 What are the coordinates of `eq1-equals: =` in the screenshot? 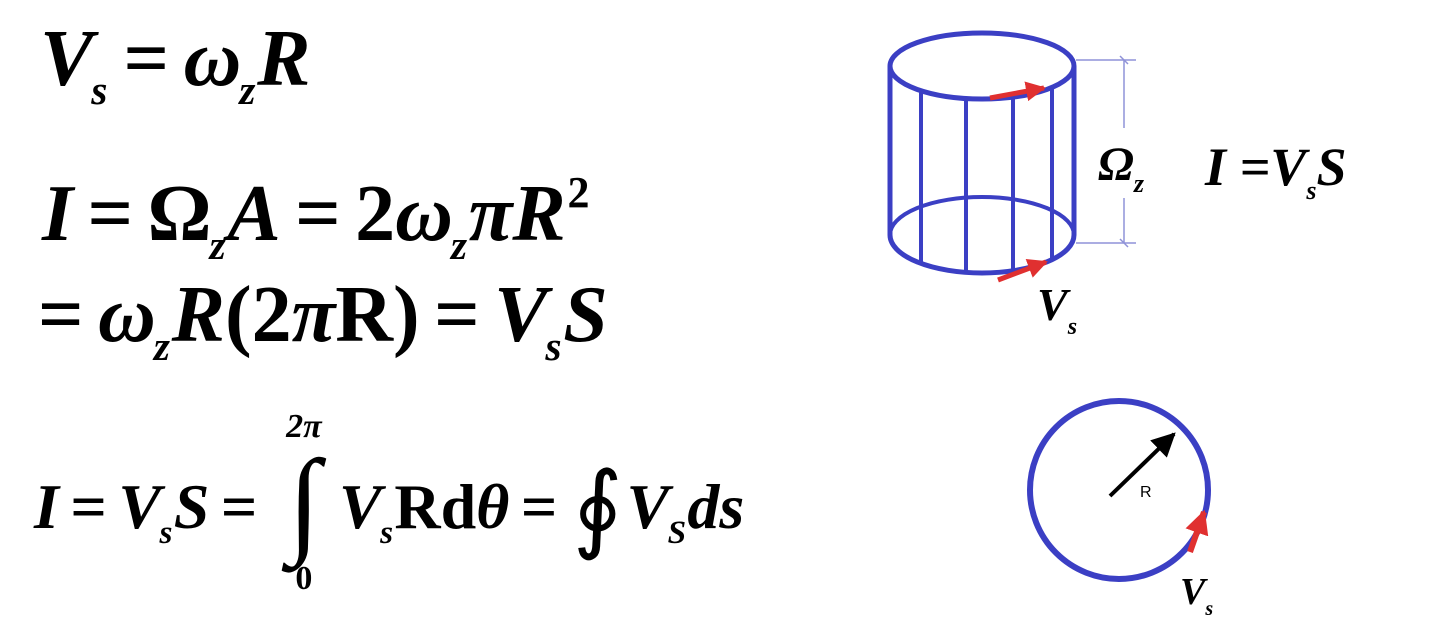 It's located at (146, 59).